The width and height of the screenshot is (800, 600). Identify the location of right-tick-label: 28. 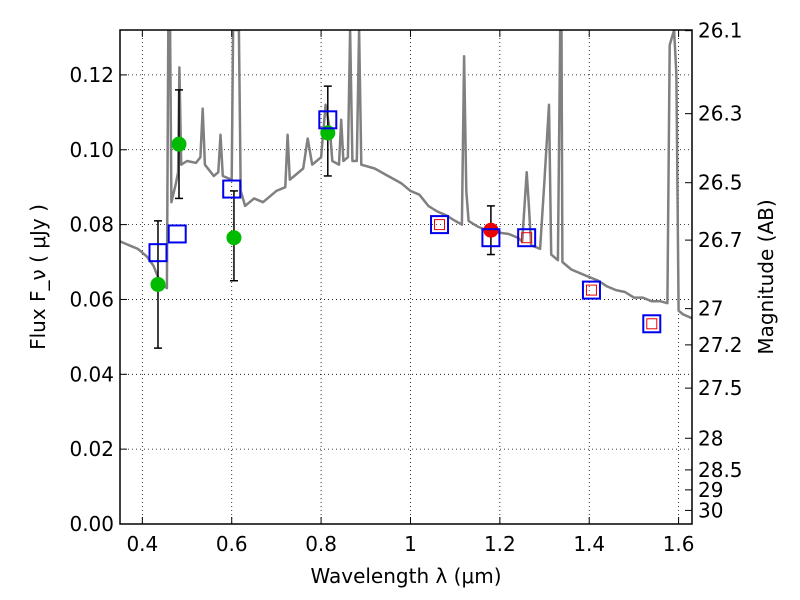
(710, 438).